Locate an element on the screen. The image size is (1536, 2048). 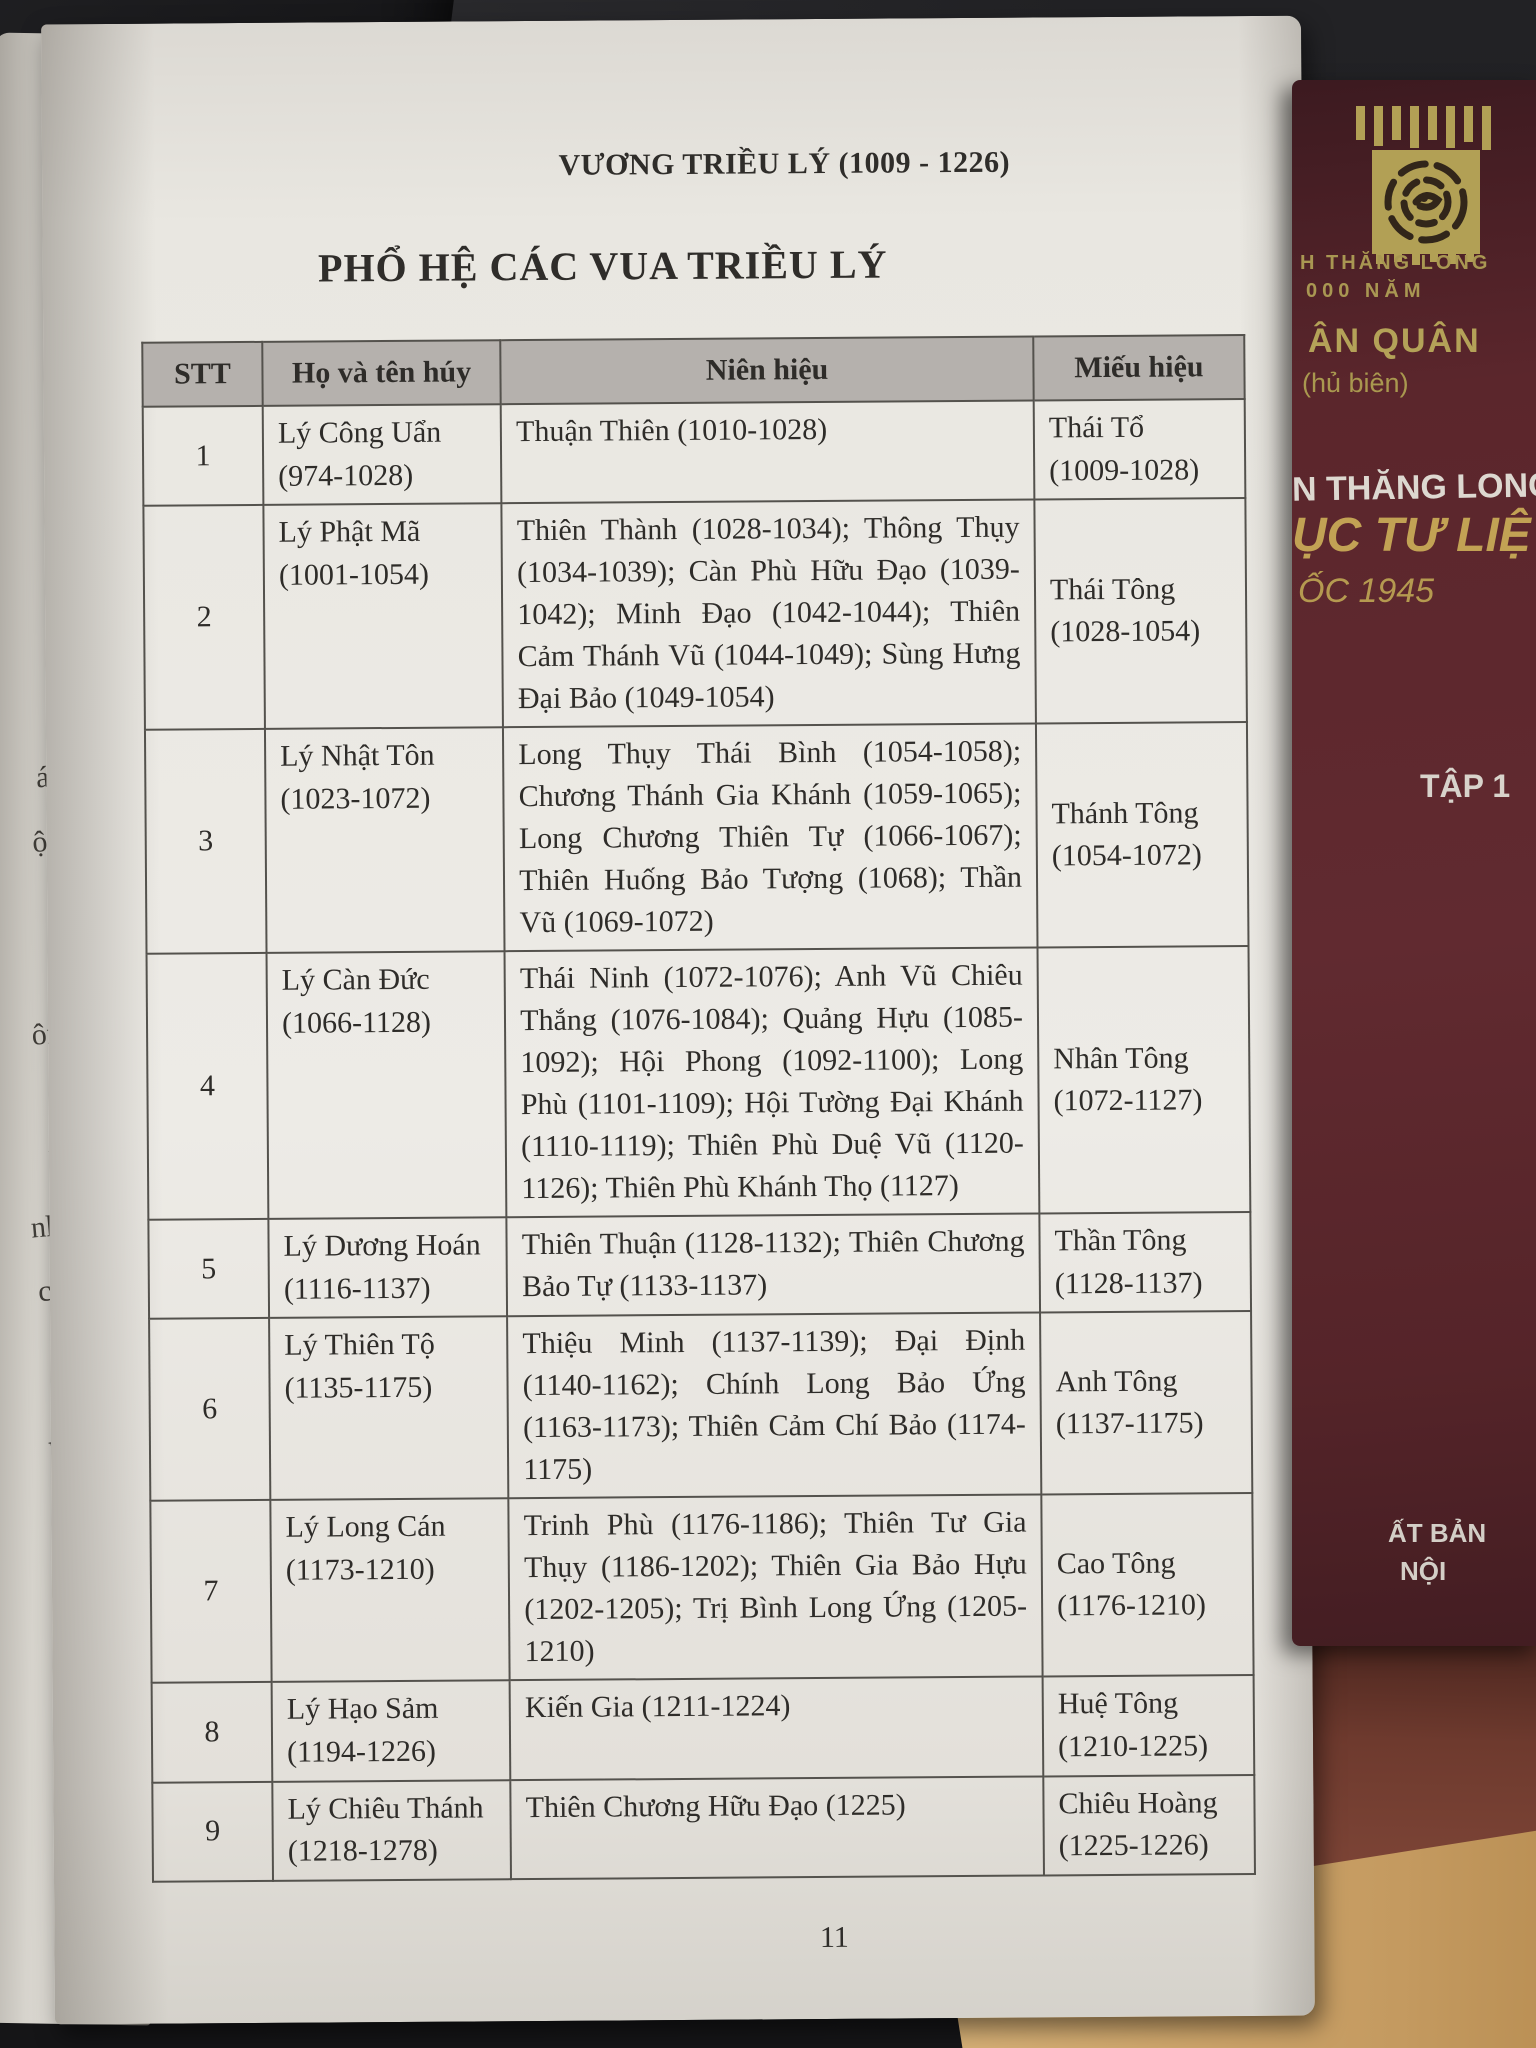
cell-stt: 7 is located at coordinates (211, 1592).